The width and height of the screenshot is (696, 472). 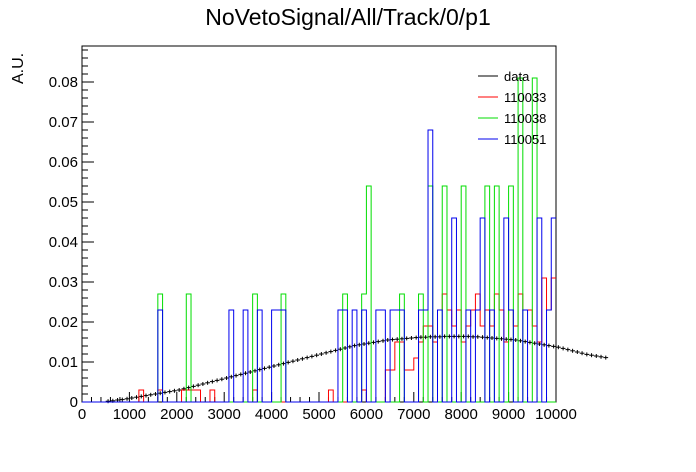 I want to click on legend-entry: 110033, so click(x=525, y=97).